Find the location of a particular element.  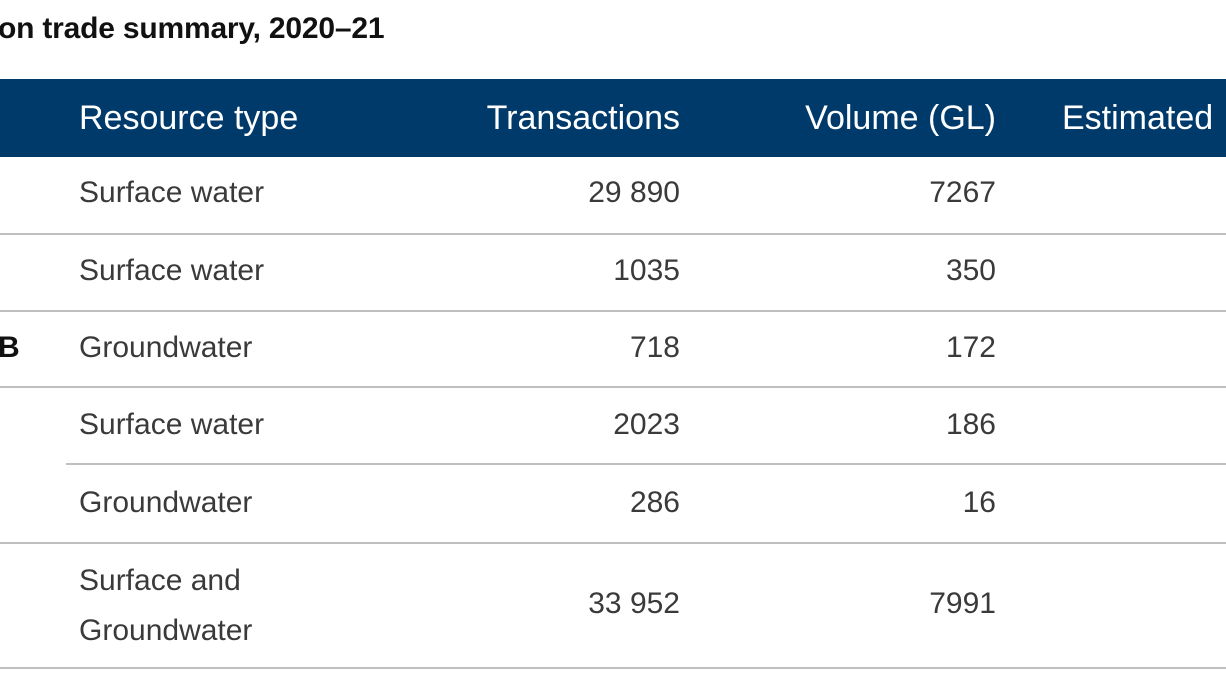

row-2-transactions: 1035 is located at coordinates (646, 270).